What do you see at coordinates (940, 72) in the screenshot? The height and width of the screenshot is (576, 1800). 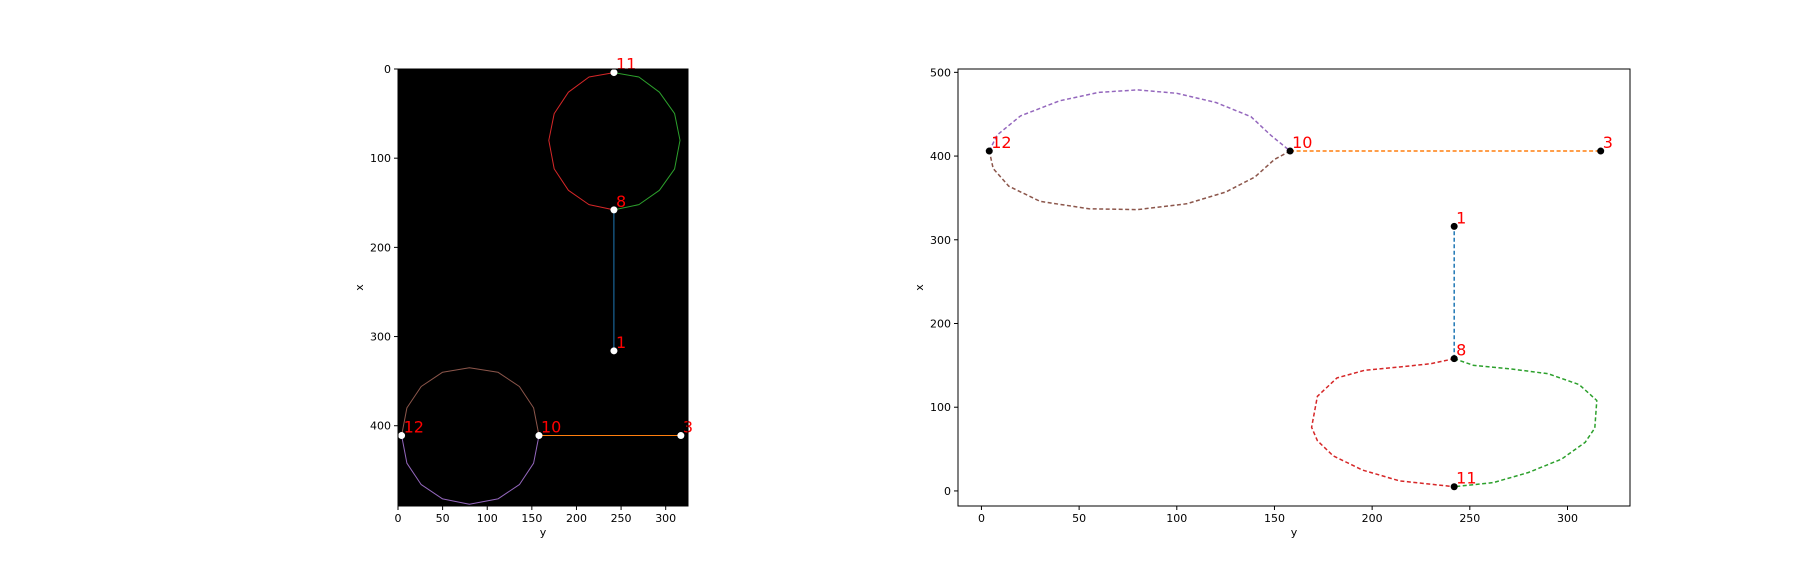 I see `y-tick-label: 500` at bounding box center [940, 72].